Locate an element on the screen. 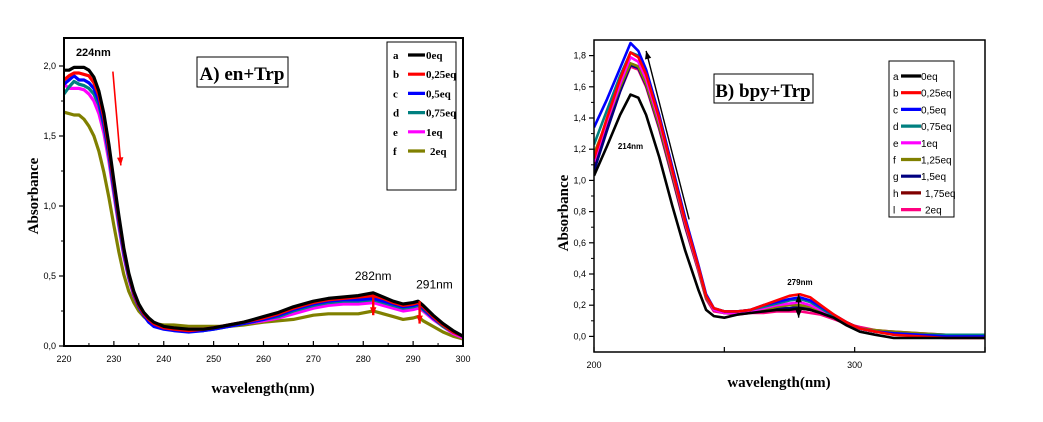 The width and height of the screenshot is (1043, 422). x-tick-label-b: 200 is located at coordinates (593, 365).